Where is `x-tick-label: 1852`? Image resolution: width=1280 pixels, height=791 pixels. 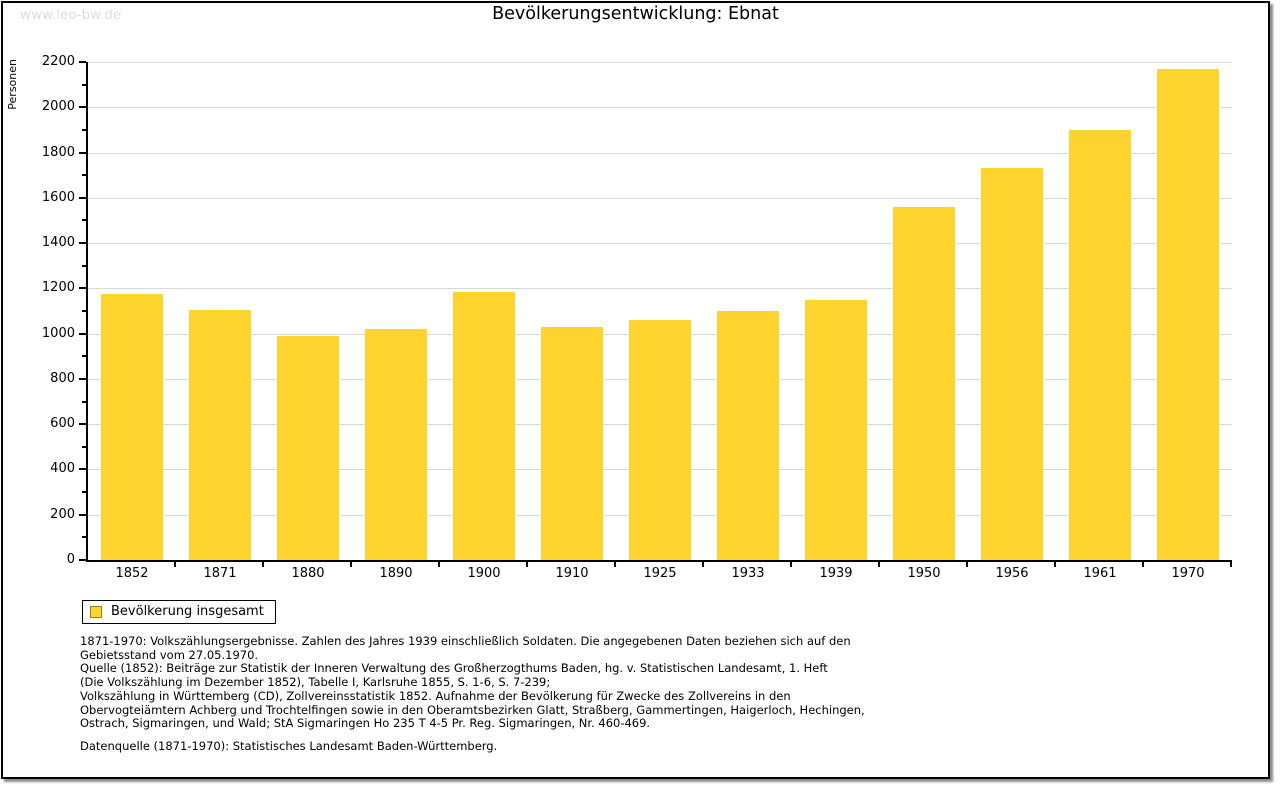
x-tick-label: 1852 is located at coordinates (132, 573).